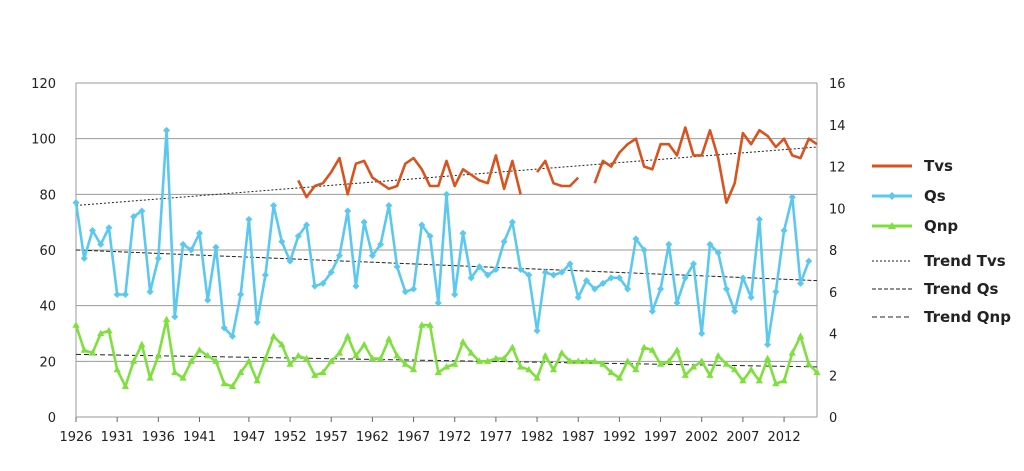 The image size is (1024, 471). What do you see at coordinates (701, 437) in the screenshot?
I see `x-tick-label: 2002` at bounding box center [701, 437].